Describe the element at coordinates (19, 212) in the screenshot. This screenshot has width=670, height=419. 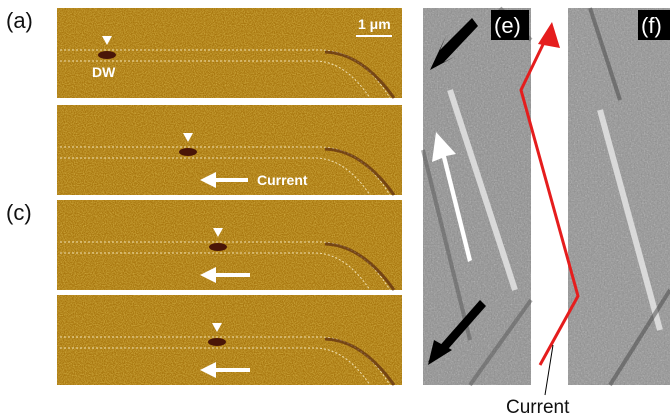
I see `panel-label: (c)` at that location.